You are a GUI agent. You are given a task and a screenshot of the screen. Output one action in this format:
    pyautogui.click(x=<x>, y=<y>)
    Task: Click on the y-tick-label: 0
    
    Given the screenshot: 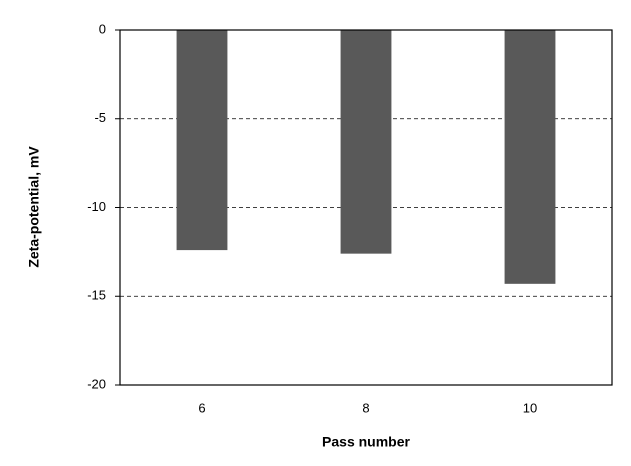 What is the action you would take?
    pyautogui.click(x=102, y=28)
    